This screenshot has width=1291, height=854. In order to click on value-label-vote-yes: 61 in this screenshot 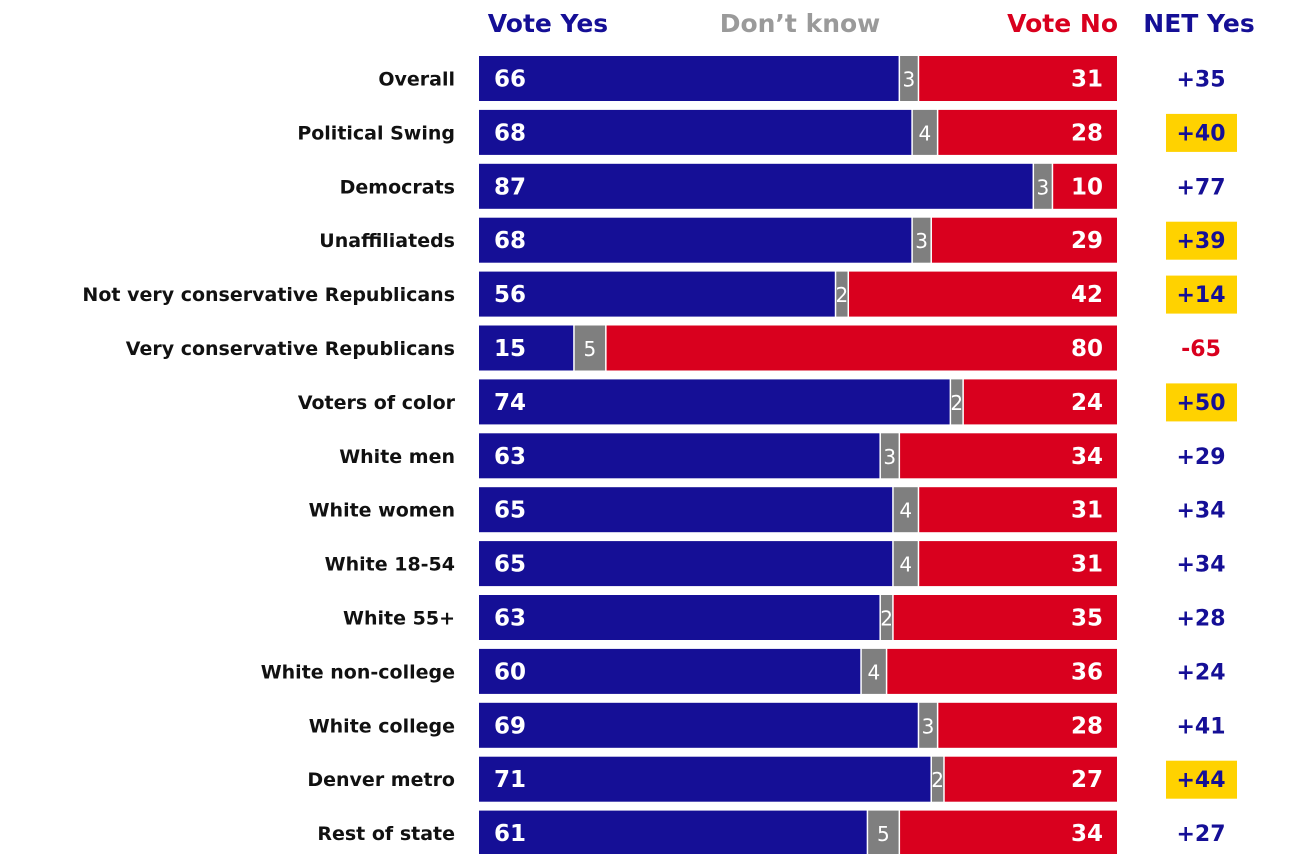, I will do `click(510, 834)`.